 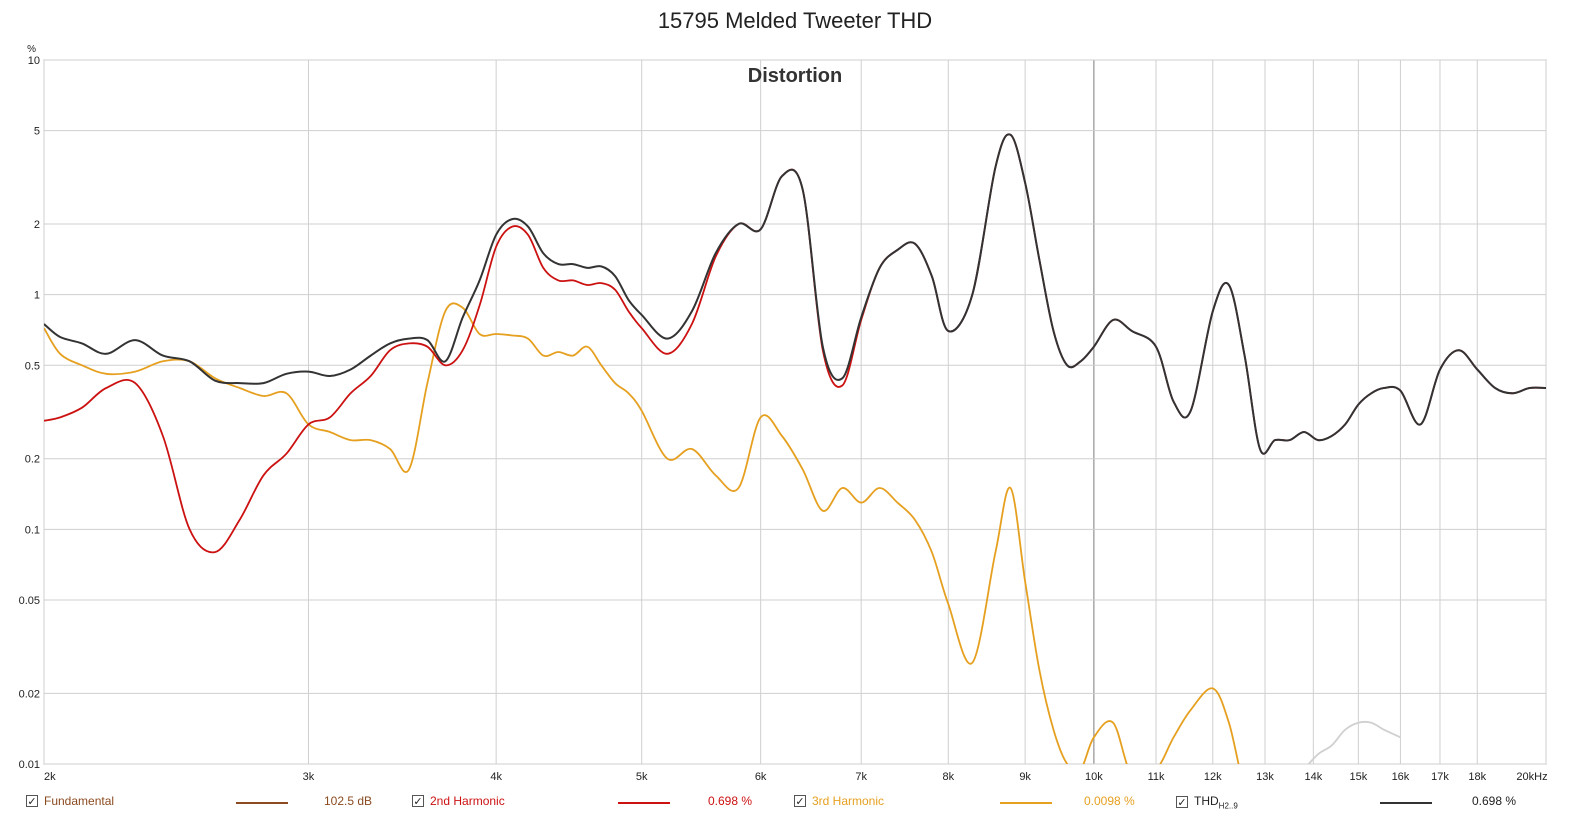 I want to click on thd-label-text: THD, so click(x=1206, y=801).